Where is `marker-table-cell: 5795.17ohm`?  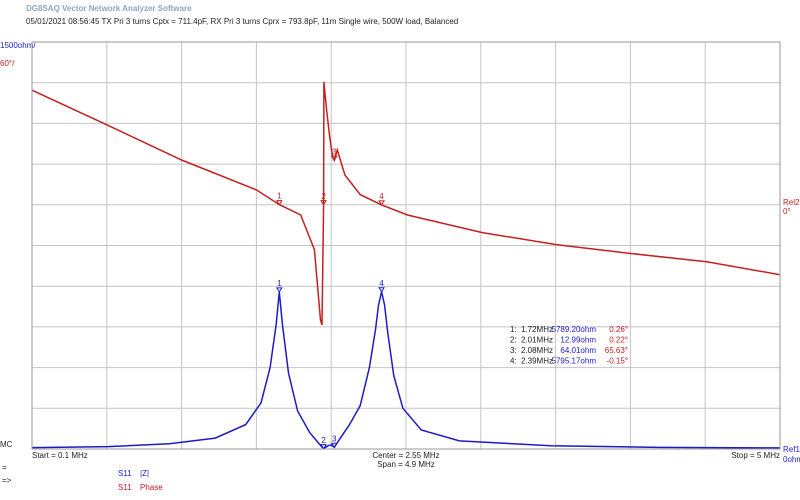
marker-table-cell: 5795.17ohm is located at coordinates (574, 361).